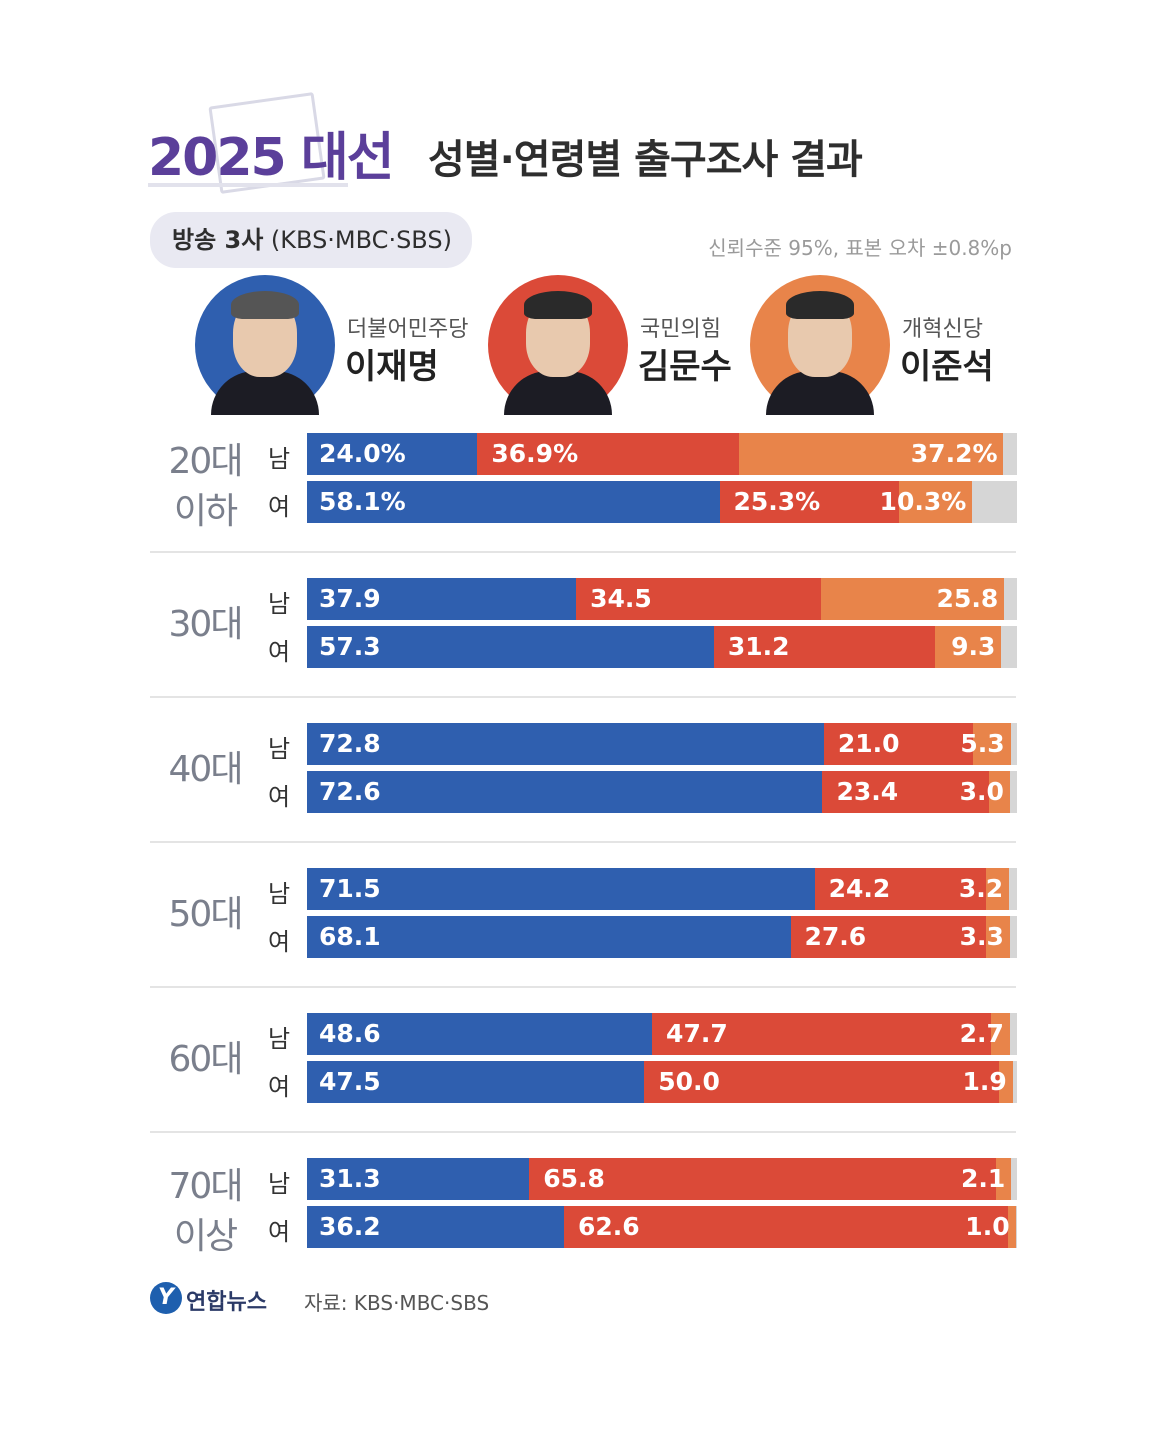  What do you see at coordinates (689, 1081) in the screenshot?
I see `bar-value-label: 50.0` at bounding box center [689, 1081].